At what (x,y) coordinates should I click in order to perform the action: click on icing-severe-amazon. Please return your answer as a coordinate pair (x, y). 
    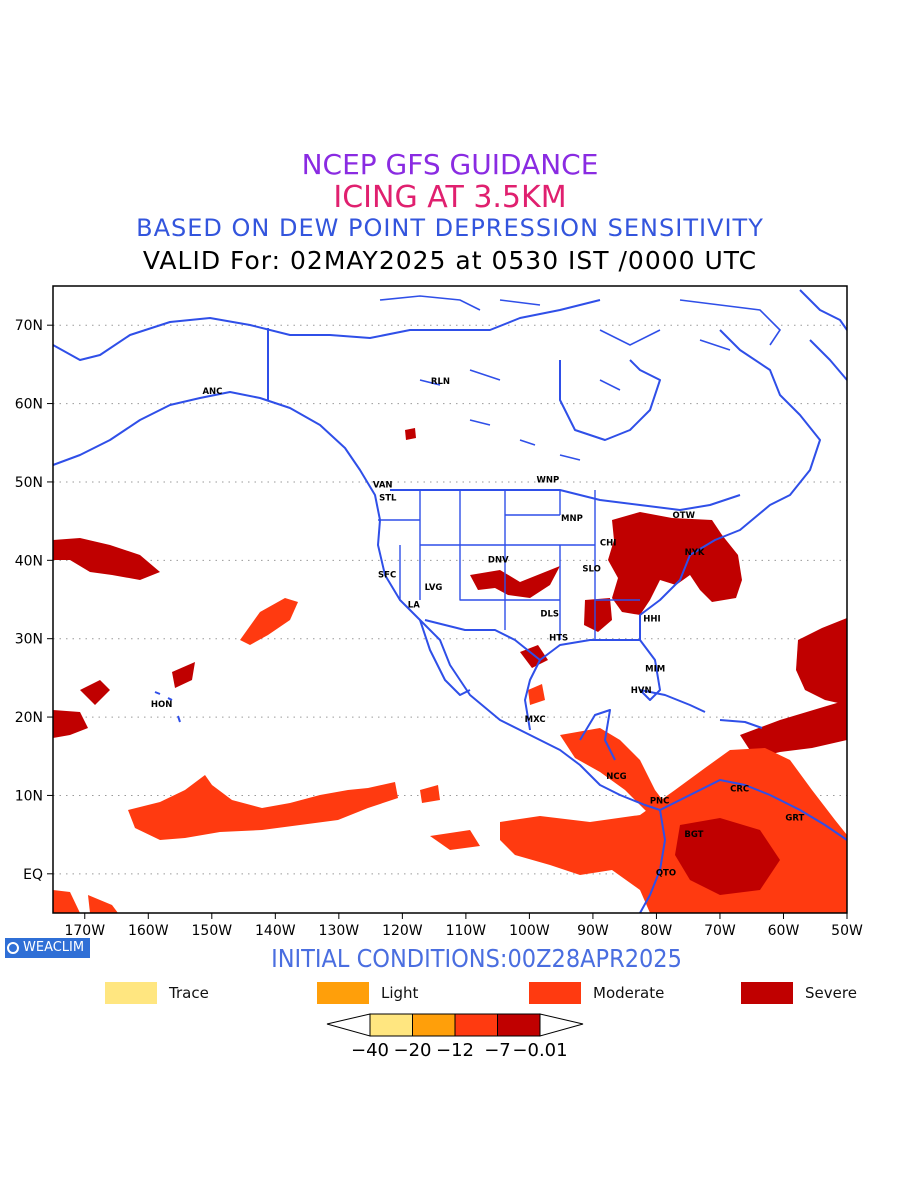
    Looking at the image, I should click on (727, 856).